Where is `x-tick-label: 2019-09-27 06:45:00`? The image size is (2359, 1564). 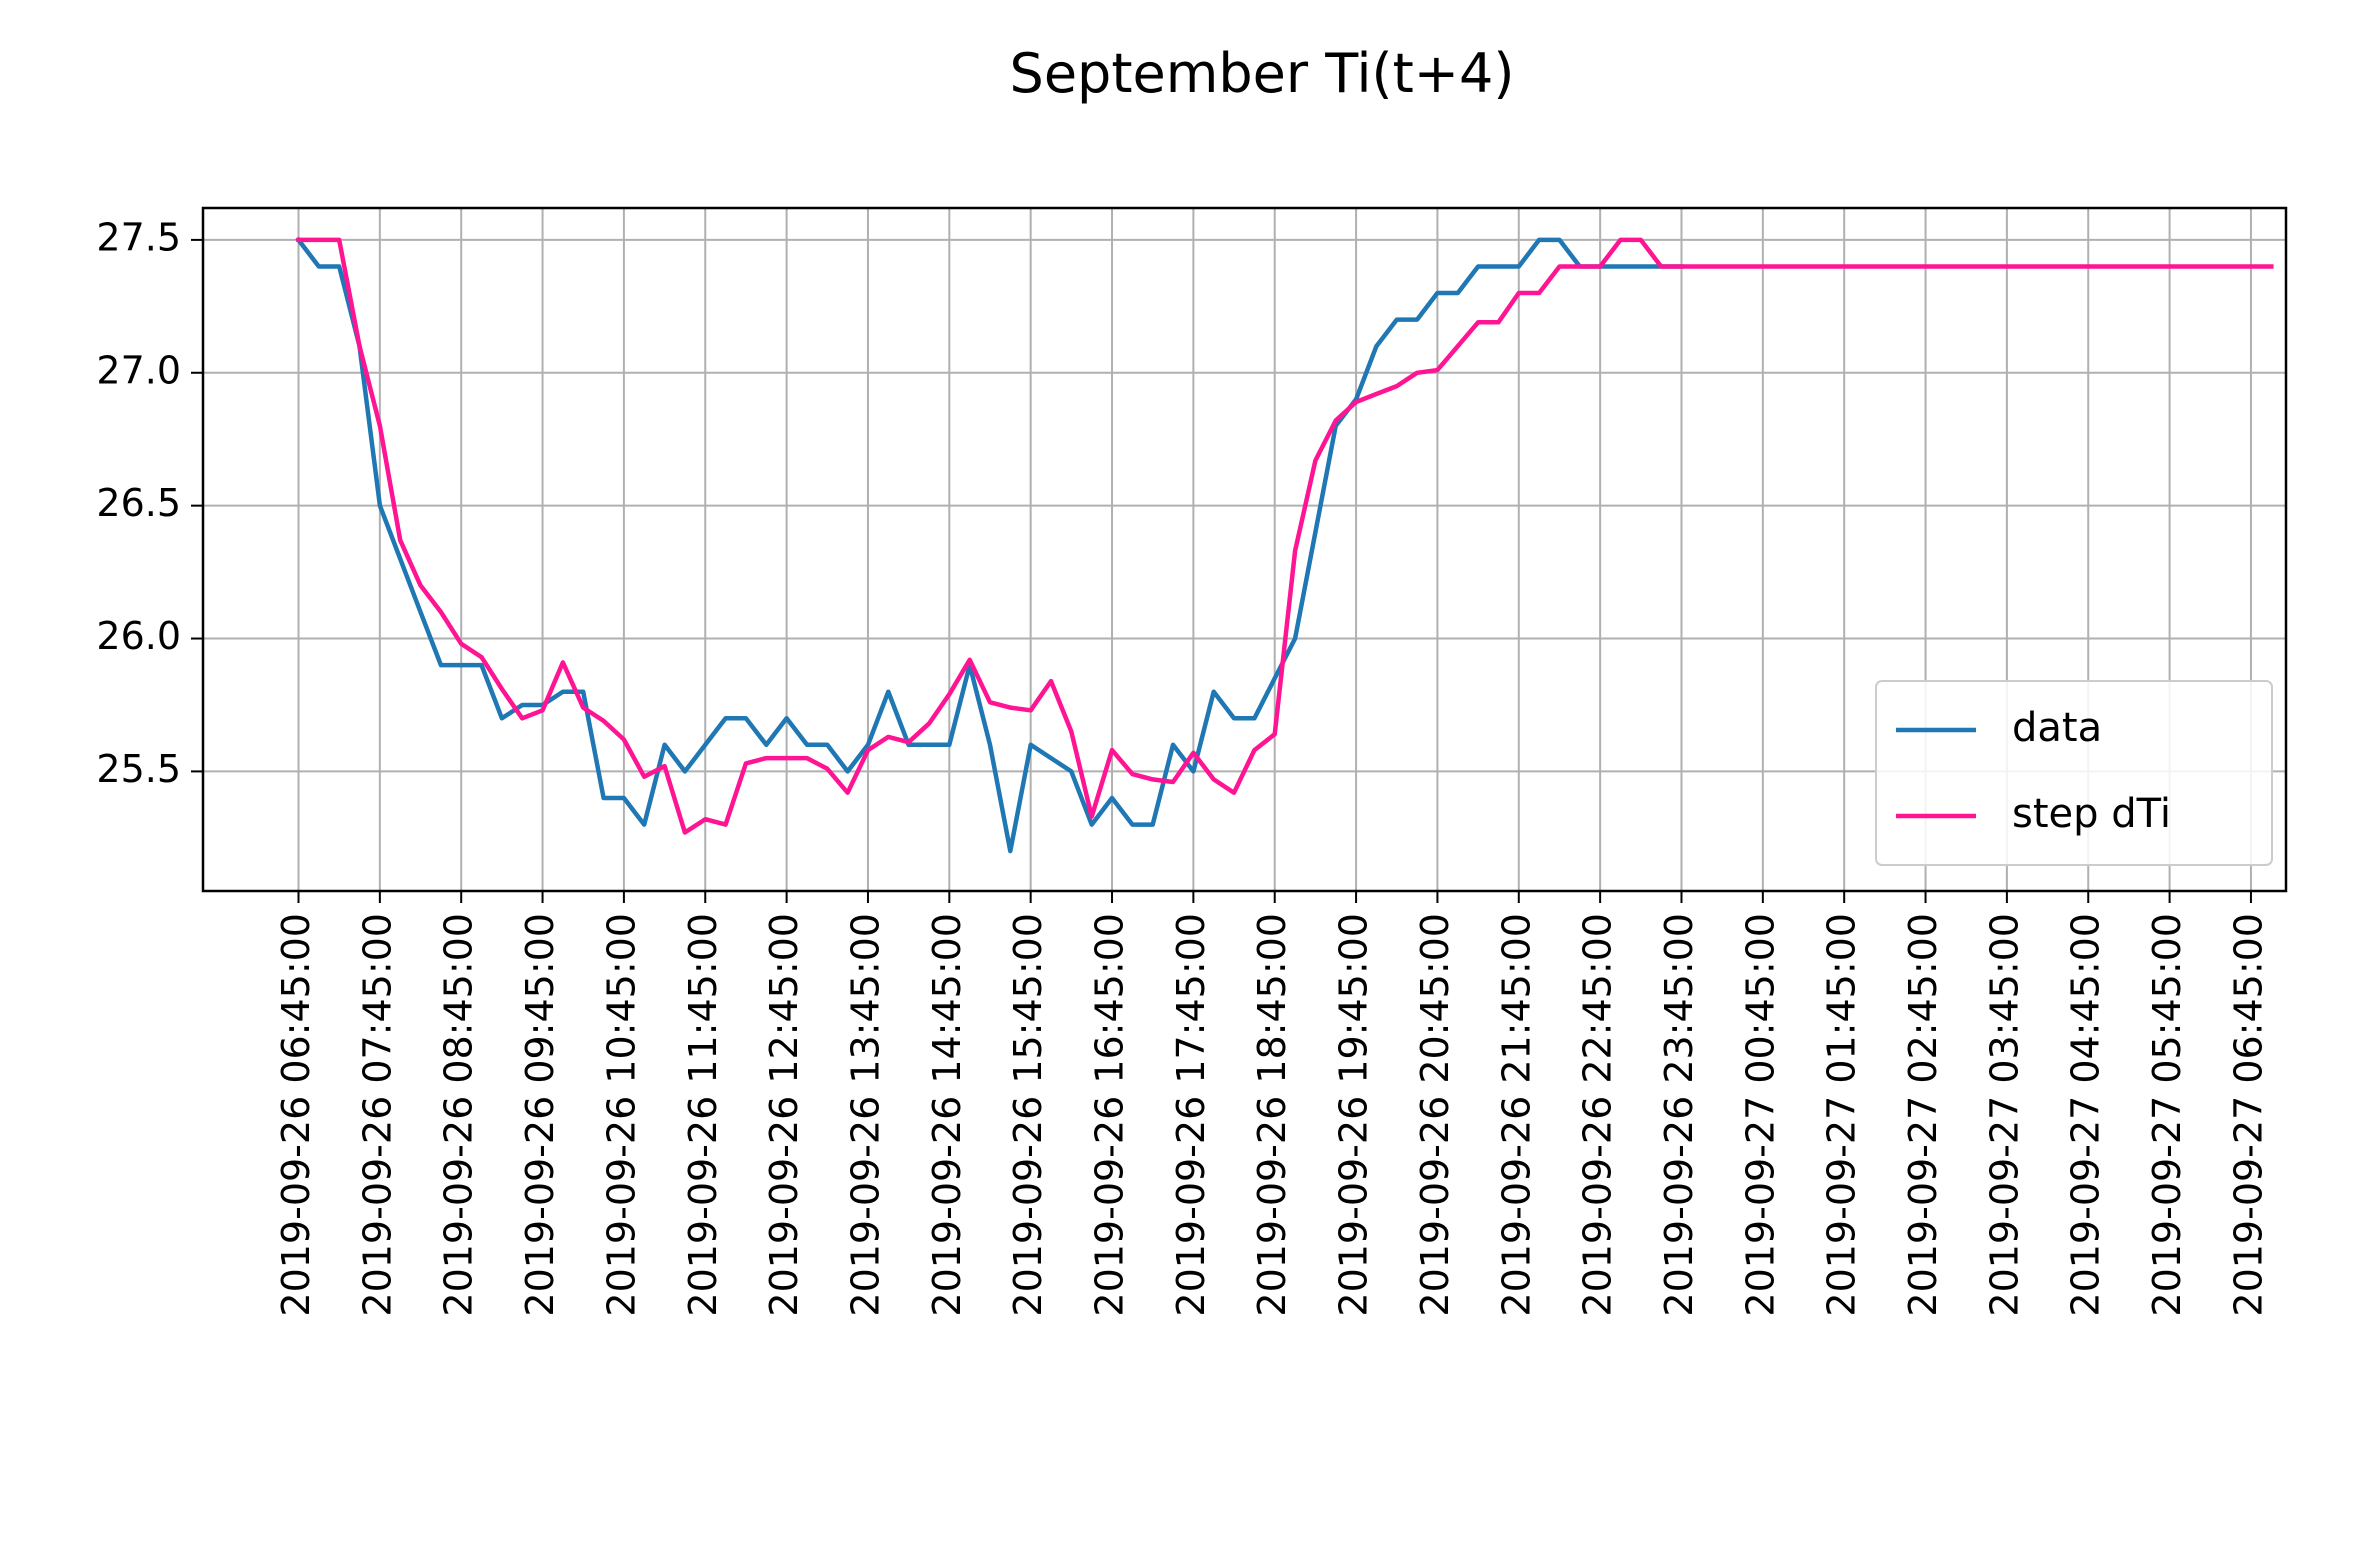
x-tick-label: 2019-09-27 06:45:00 is located at coordinates (2248, 1115).